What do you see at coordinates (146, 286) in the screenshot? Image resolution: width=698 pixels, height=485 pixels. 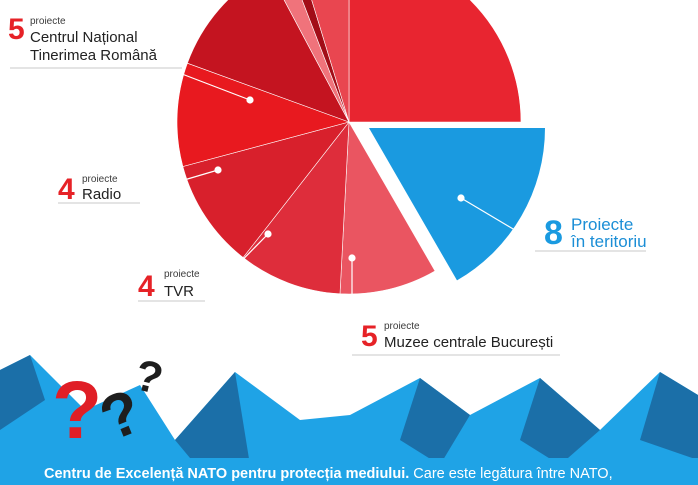 I see `label-tvr-number: 4` at bounding box center [146, 286].